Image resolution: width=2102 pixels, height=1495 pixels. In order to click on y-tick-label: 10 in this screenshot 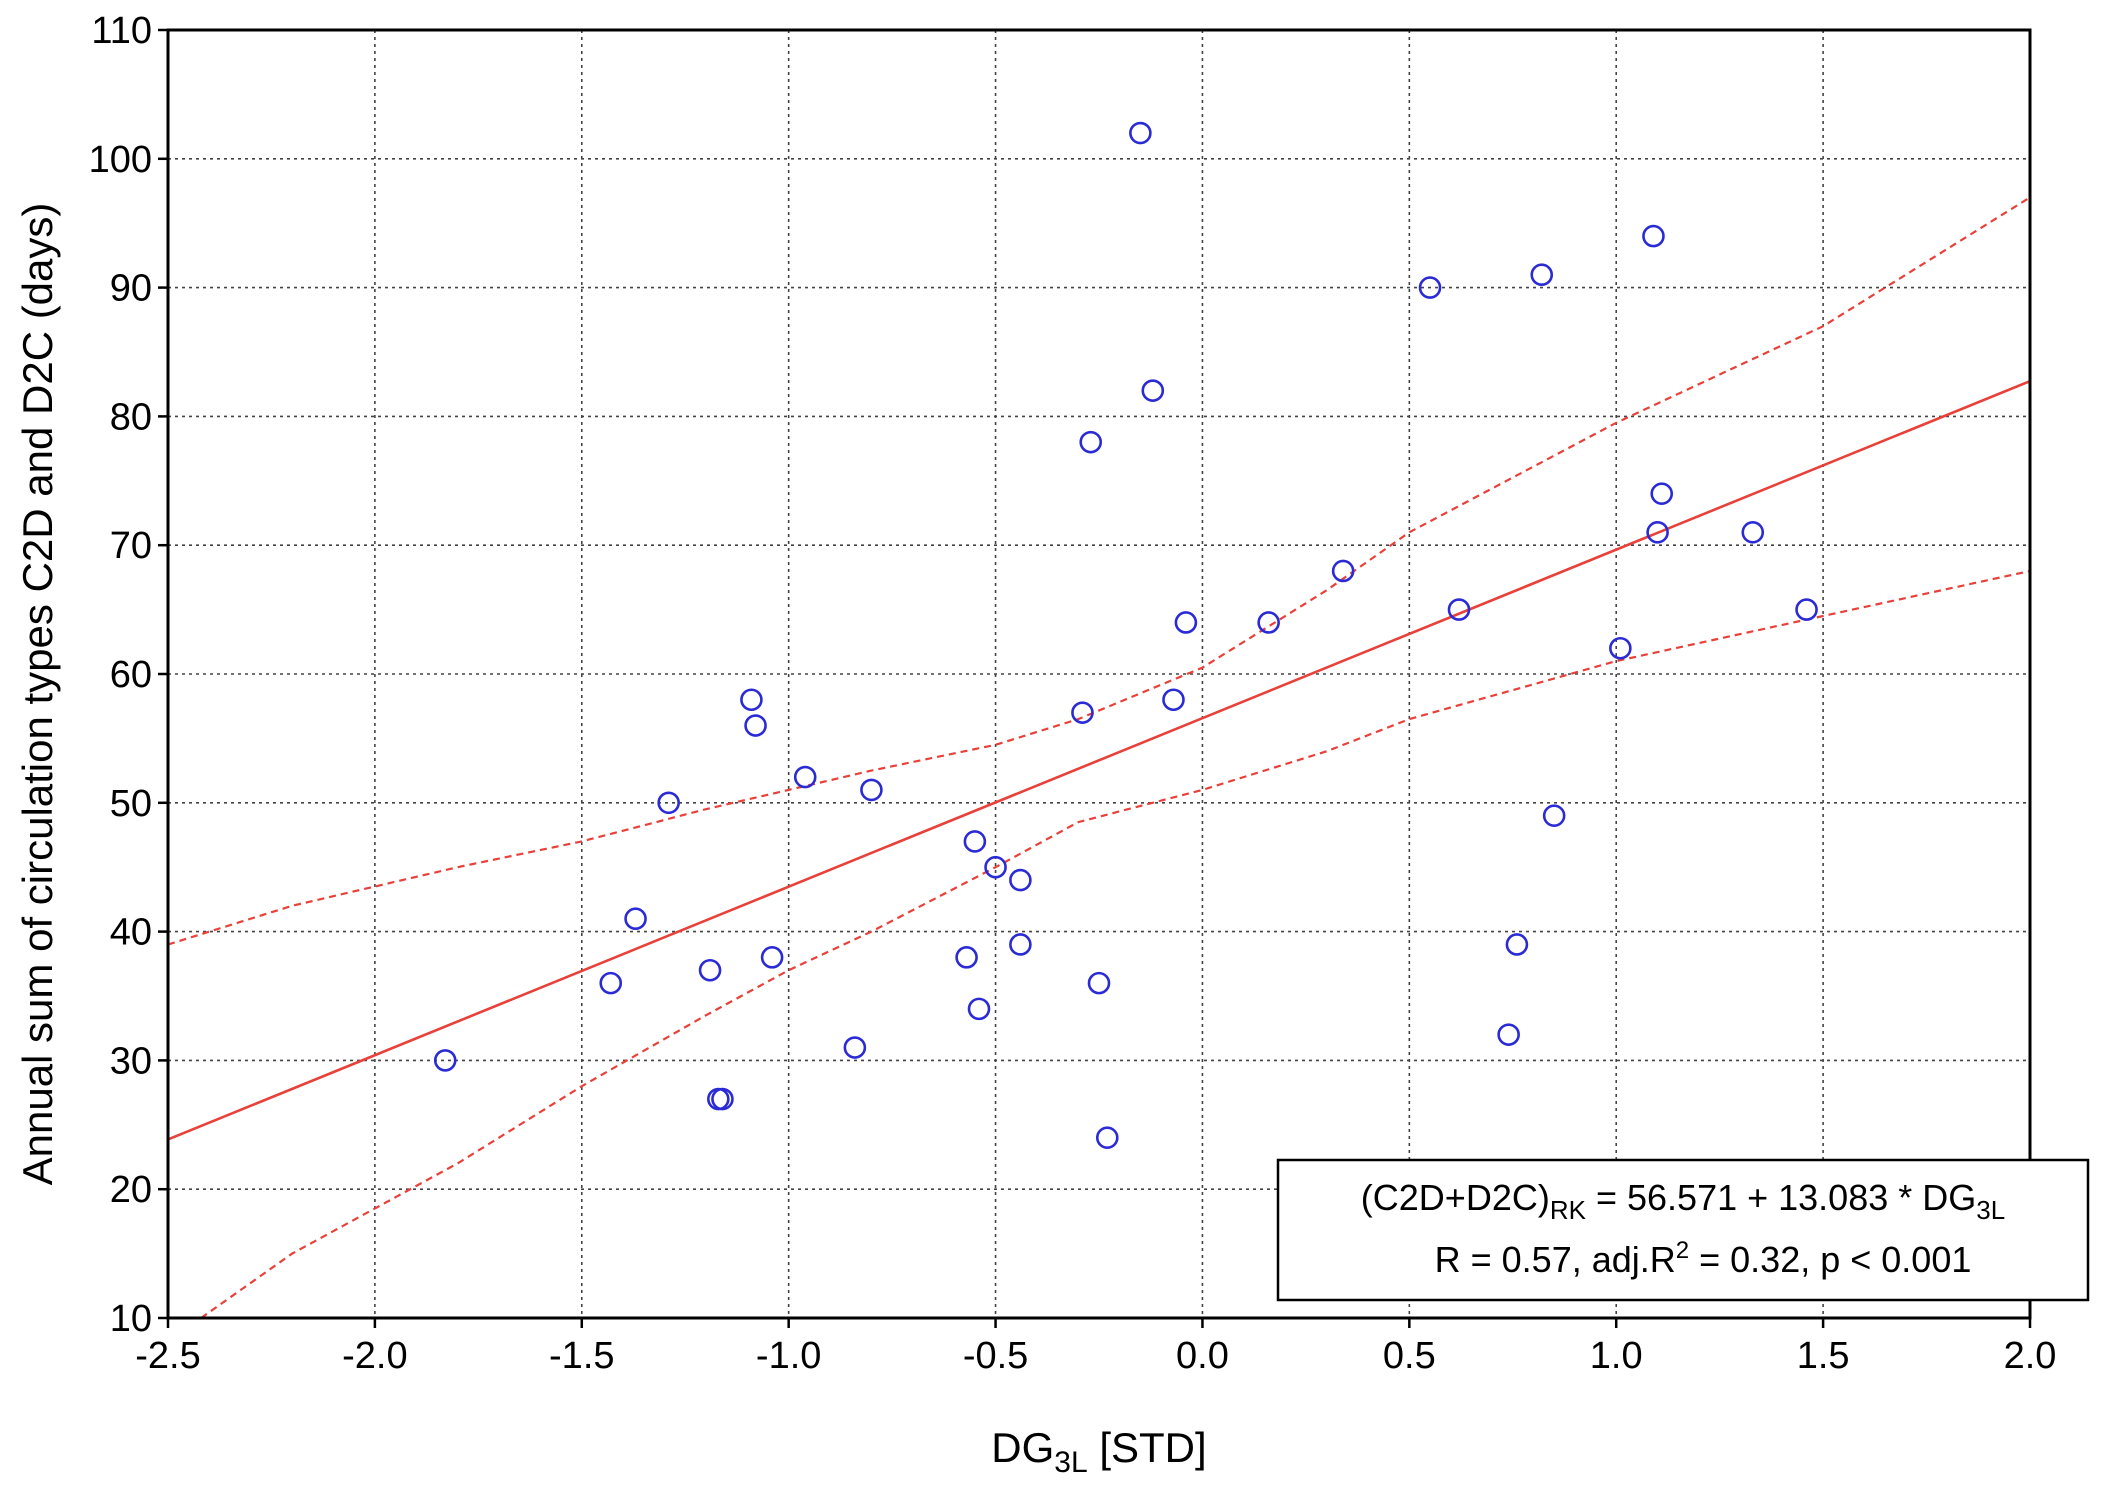, I will do `click(131, 1319)`.